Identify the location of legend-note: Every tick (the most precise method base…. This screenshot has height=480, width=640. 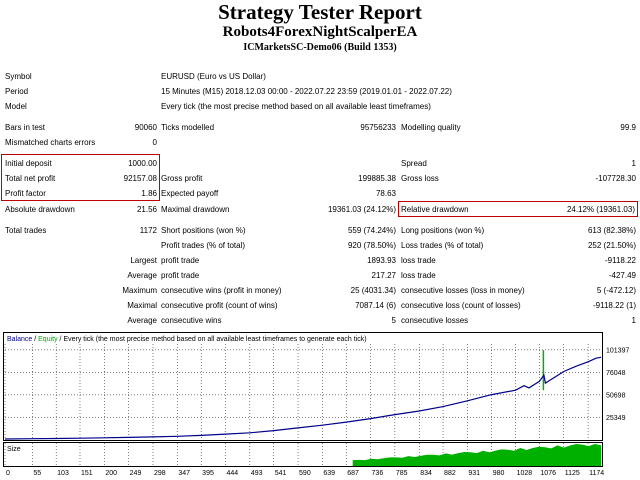
(214, 339).